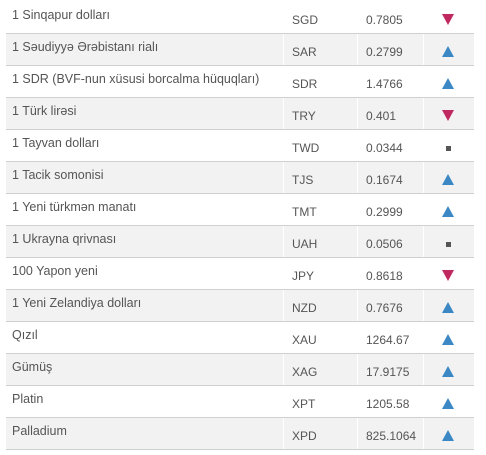 The image size is (486, 455). What do you see at coordinates (321, 145) in the screenshot?
I see `currency-code: TWD` at bounding box center [321, 145].